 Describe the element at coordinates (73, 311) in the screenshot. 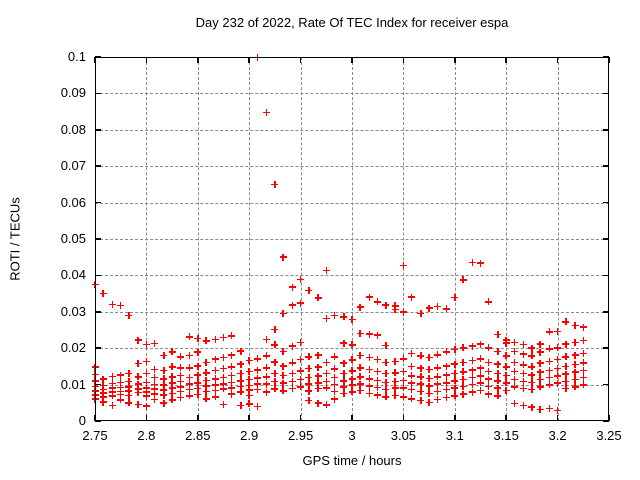

I see `y-tick-label: 0.03` at that location.